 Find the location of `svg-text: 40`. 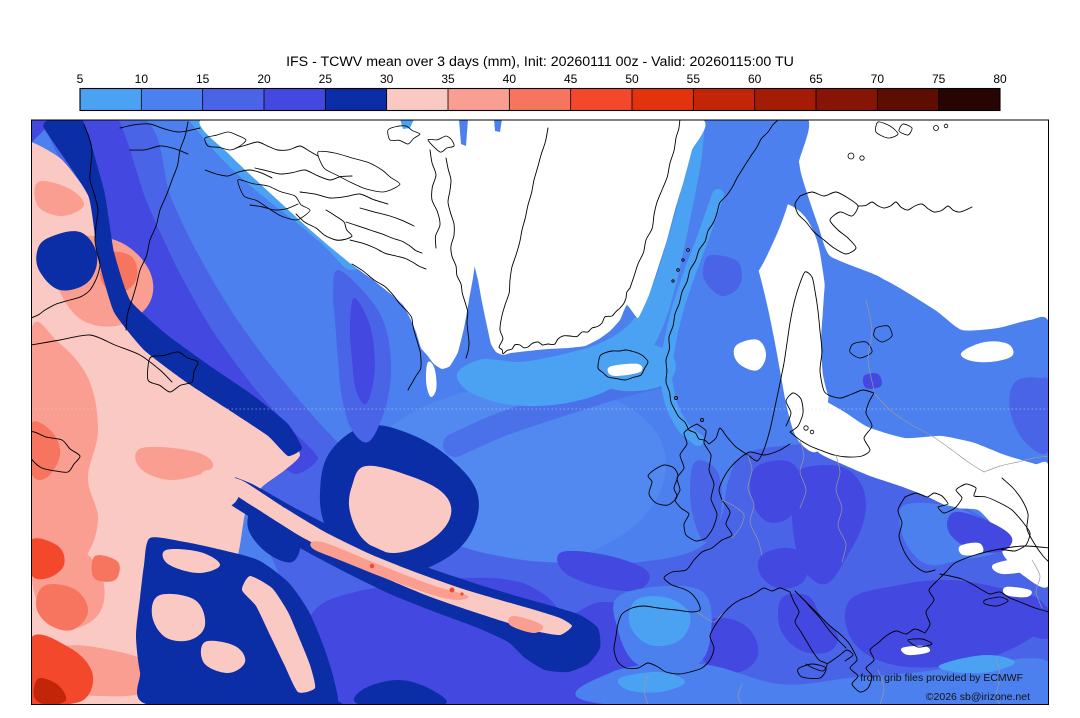

svg-text: 40 is located at coordinates (510, 79).